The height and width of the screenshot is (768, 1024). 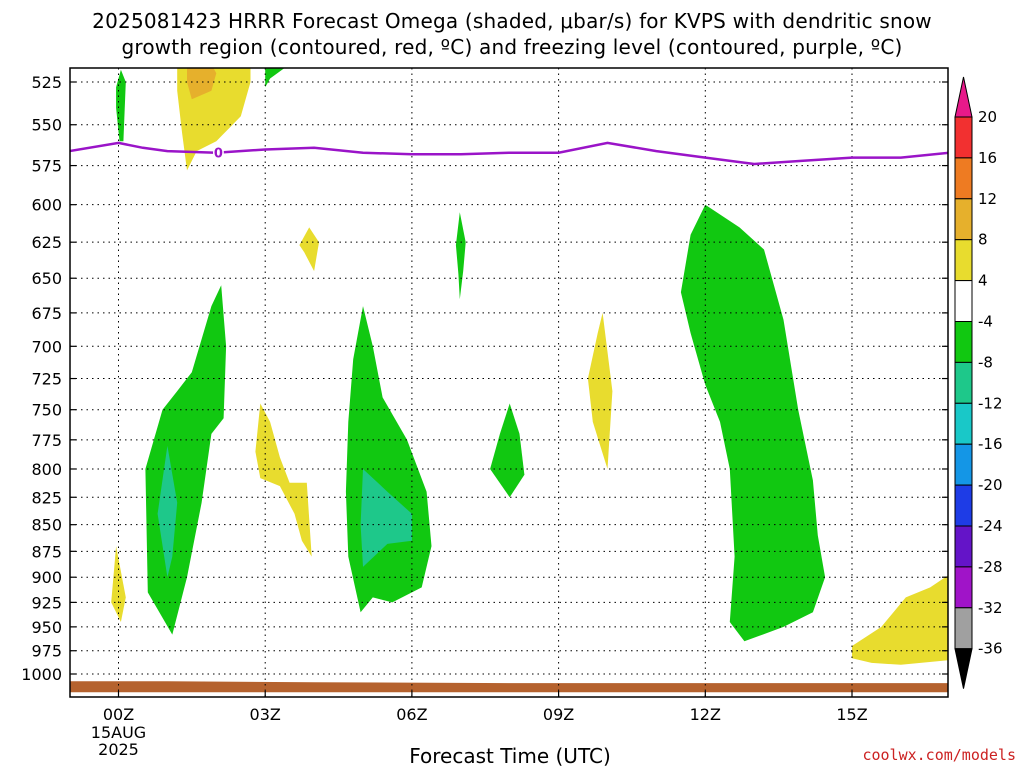 What do you see at coordinates (46, 627) in the screenshot?
I see `y-tick-label-950: 950` at bounding box center [46, 627].